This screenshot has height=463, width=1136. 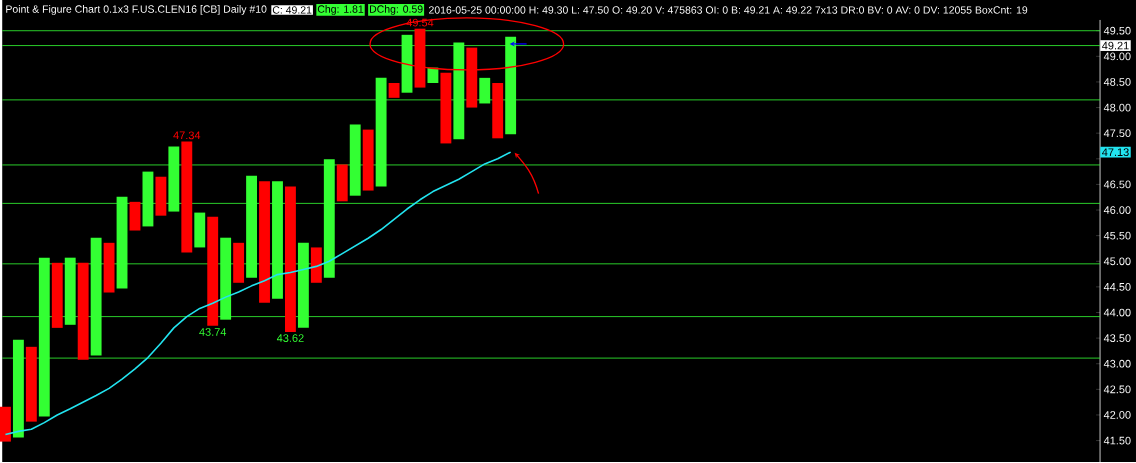 I want to click on y-tick-label: 48.50, so click(x=1117, y=82).